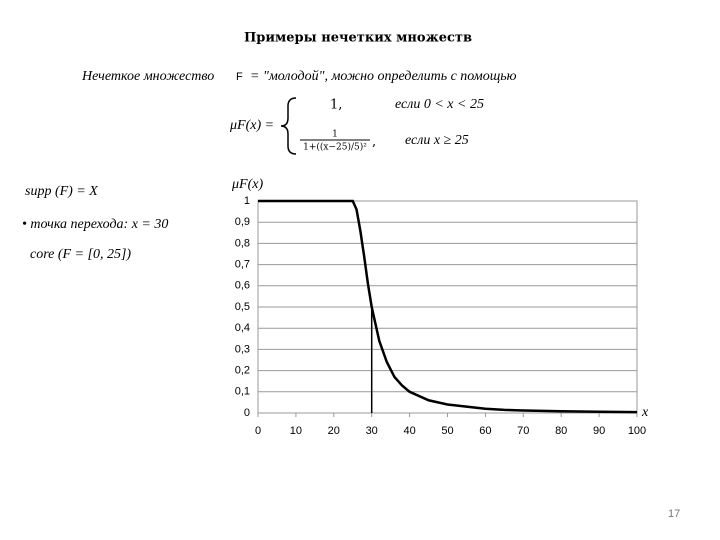 The width and height of the screenshot is (720, 540). Describe the element at coordinates (242, 307) in the screenshot. I see `y-tick-label: 0,5` at that location.